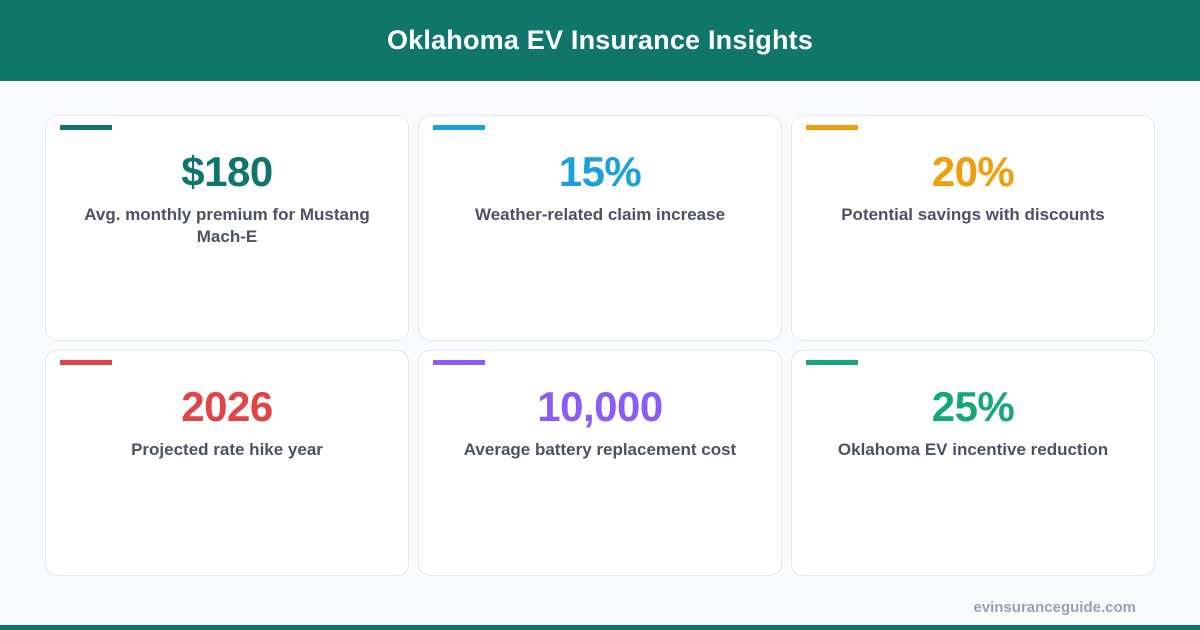  What do you see at coordinates (973, 214) in the screenshot?
I see `stat-label: Potential savings with discounts` at bounding box center [973, 214].